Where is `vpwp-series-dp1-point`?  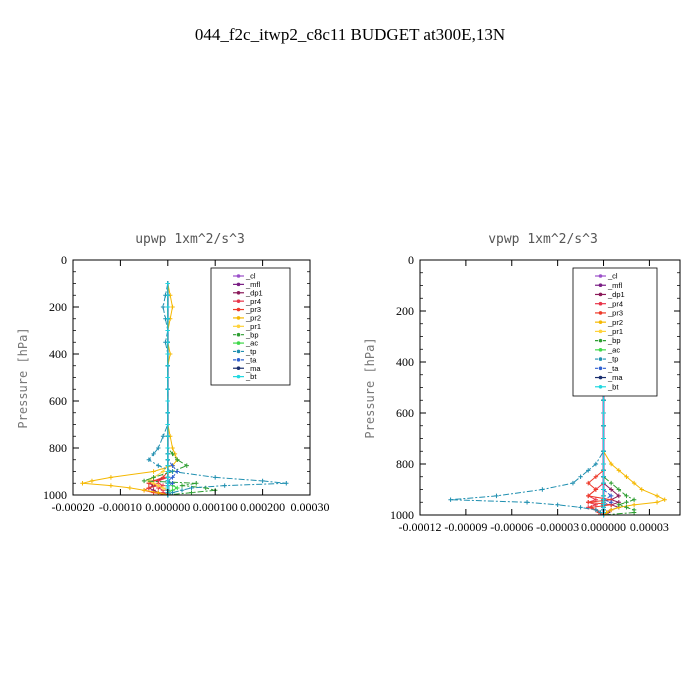 vpwp-series-dp1-point is located at coordinates (611, 489).